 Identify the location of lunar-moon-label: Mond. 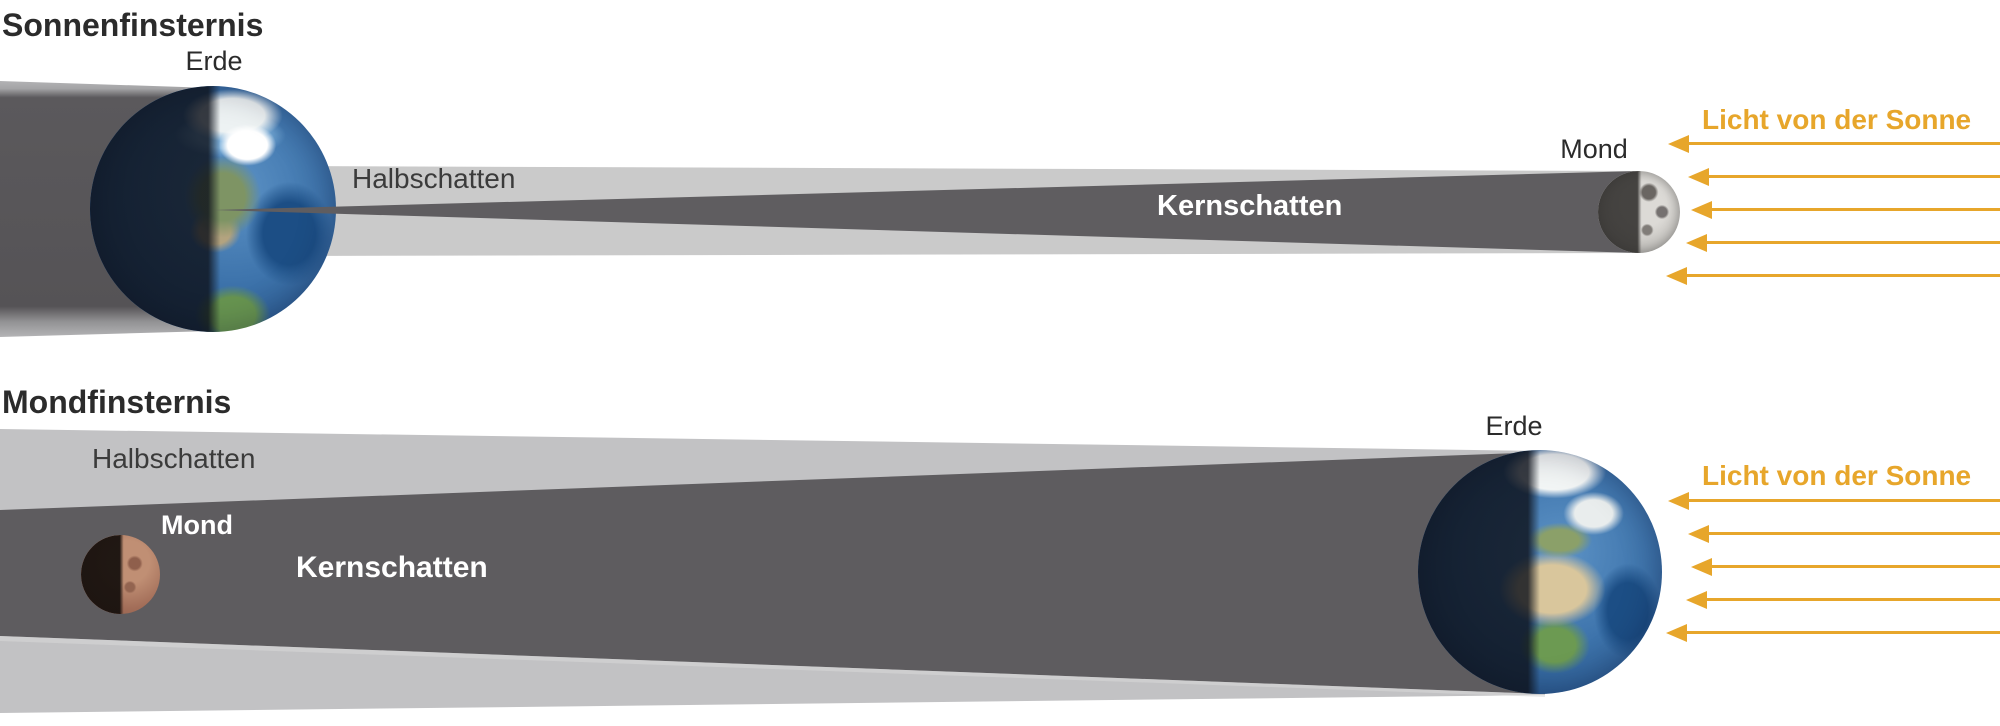
(197, 525).